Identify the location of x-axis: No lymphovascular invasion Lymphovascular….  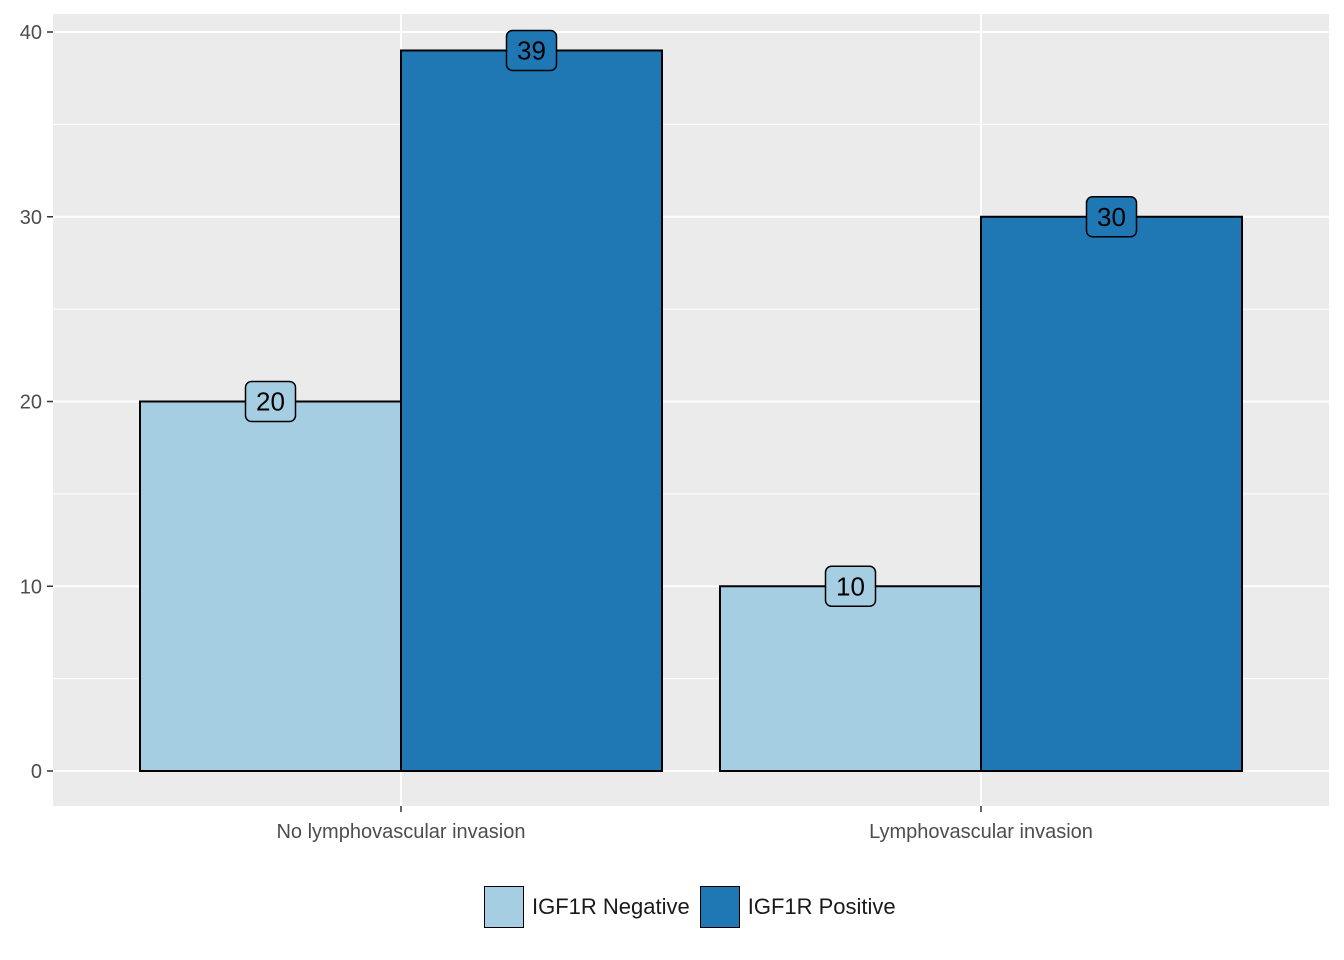
(684, 824).